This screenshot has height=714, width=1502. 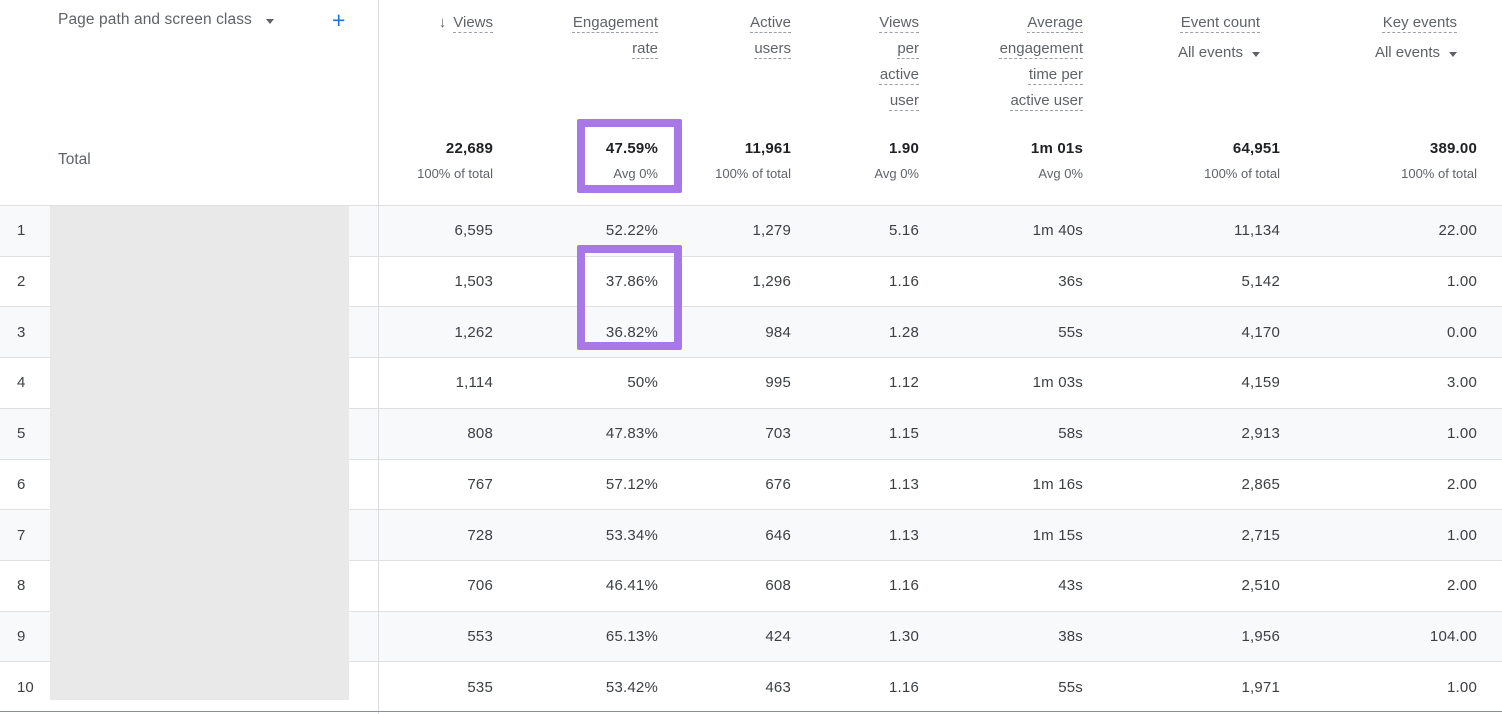 What do you see at coordinates (480, 484) in the screenshot?
I see `views-cell: 767` at bounding box center [480, 484].